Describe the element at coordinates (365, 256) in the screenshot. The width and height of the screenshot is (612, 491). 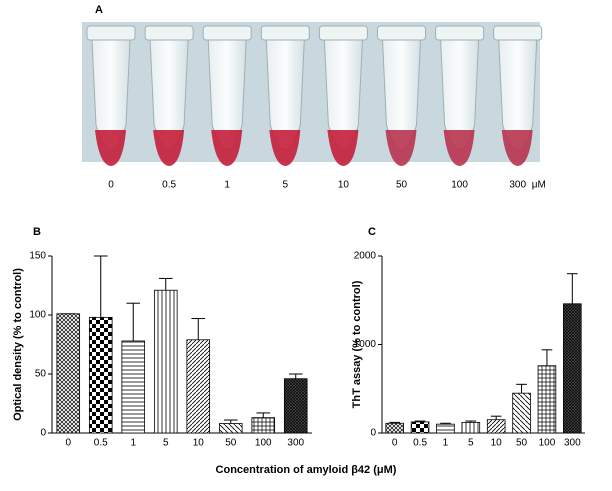
I see `y-tick-label: 2000` at that location.